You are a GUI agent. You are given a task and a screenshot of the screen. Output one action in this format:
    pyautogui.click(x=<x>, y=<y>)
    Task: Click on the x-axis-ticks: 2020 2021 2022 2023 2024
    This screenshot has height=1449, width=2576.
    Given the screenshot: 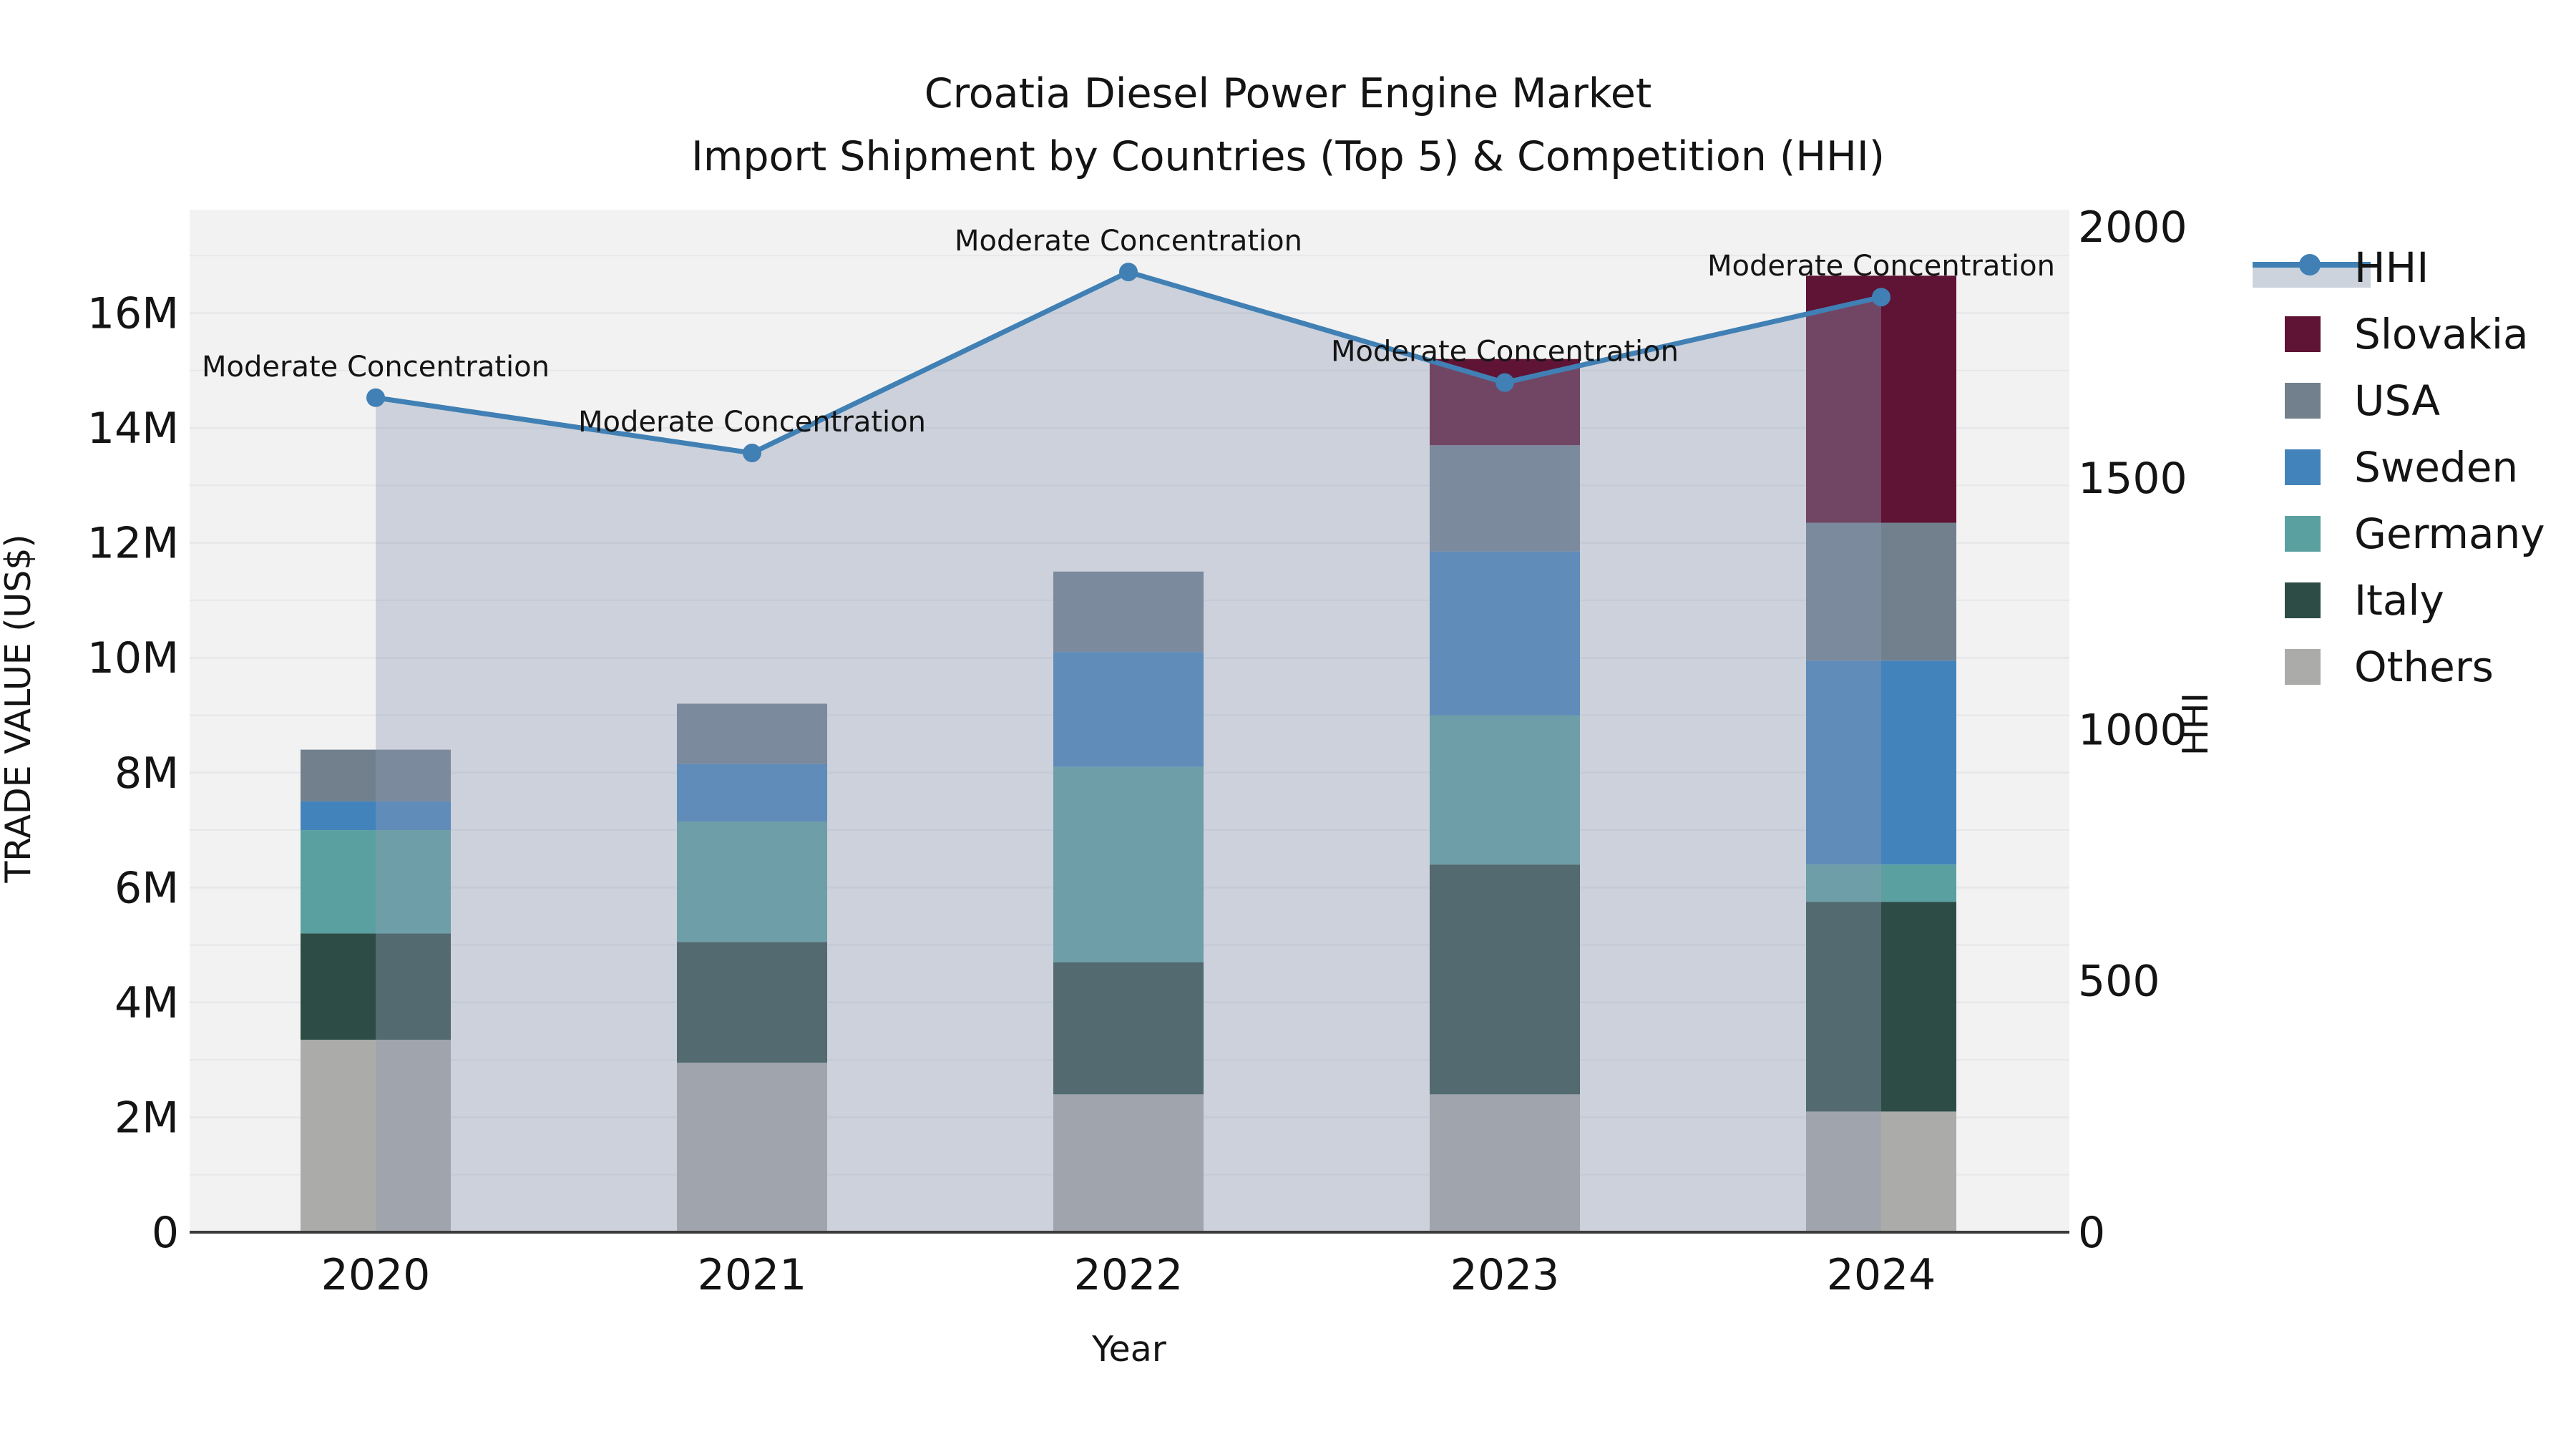 What is the action you would take?
    pyautogui.click(x=1128, y=1275)
    